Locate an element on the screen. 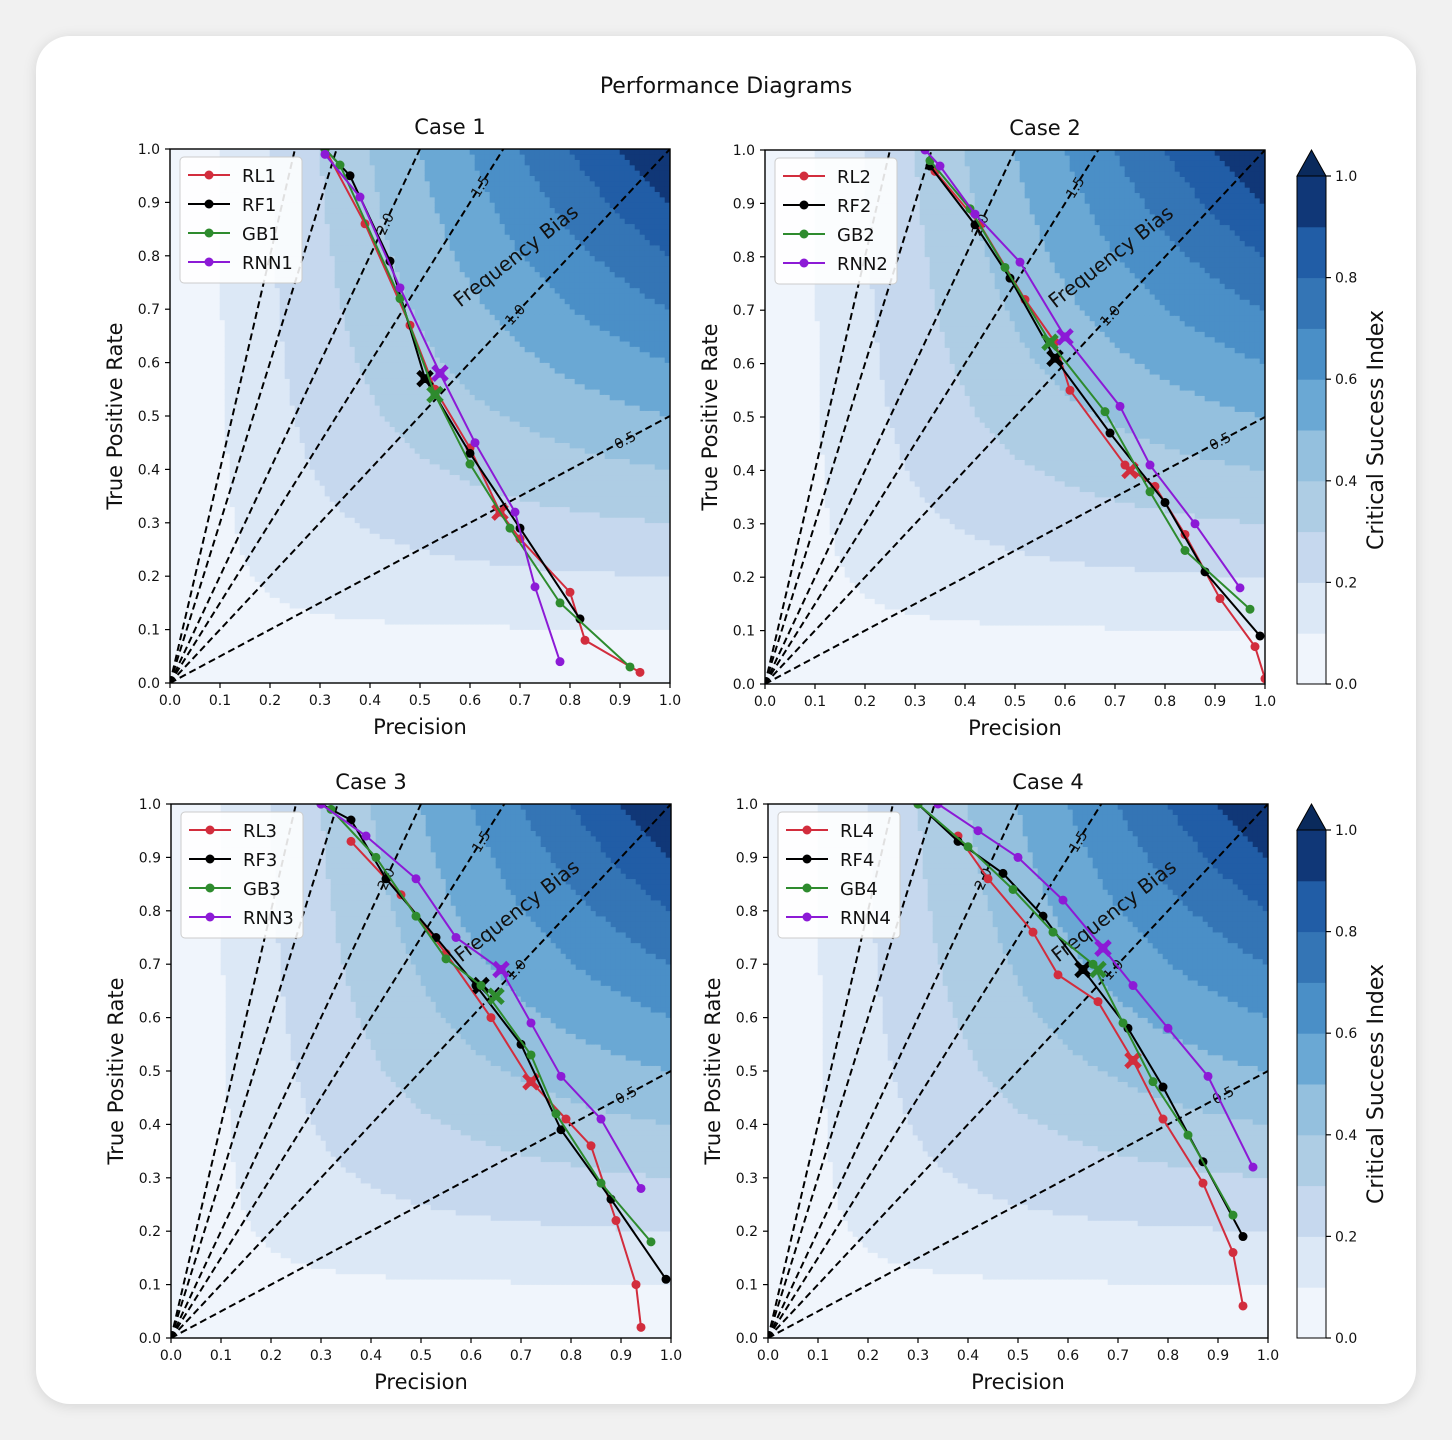  x-tick-label: 0.7 is located at coordinates (1115, 702).